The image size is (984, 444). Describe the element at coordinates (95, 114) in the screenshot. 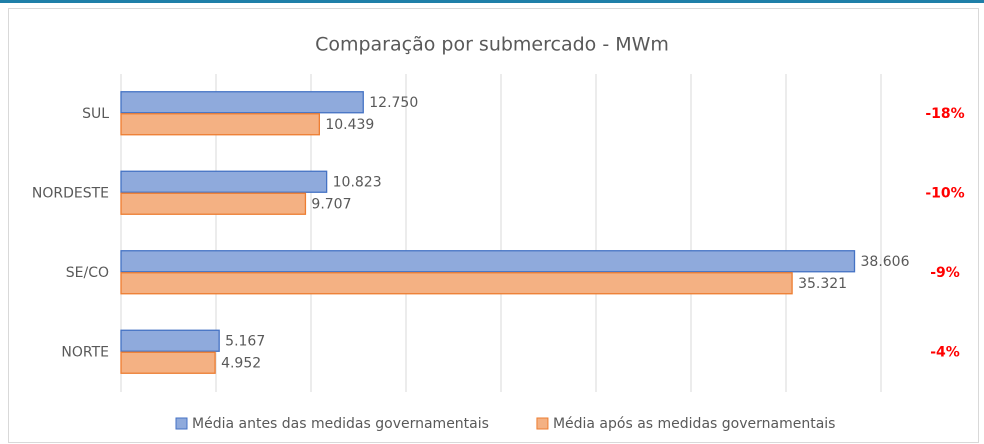

I see `y-tick-label: SUL` at that location.